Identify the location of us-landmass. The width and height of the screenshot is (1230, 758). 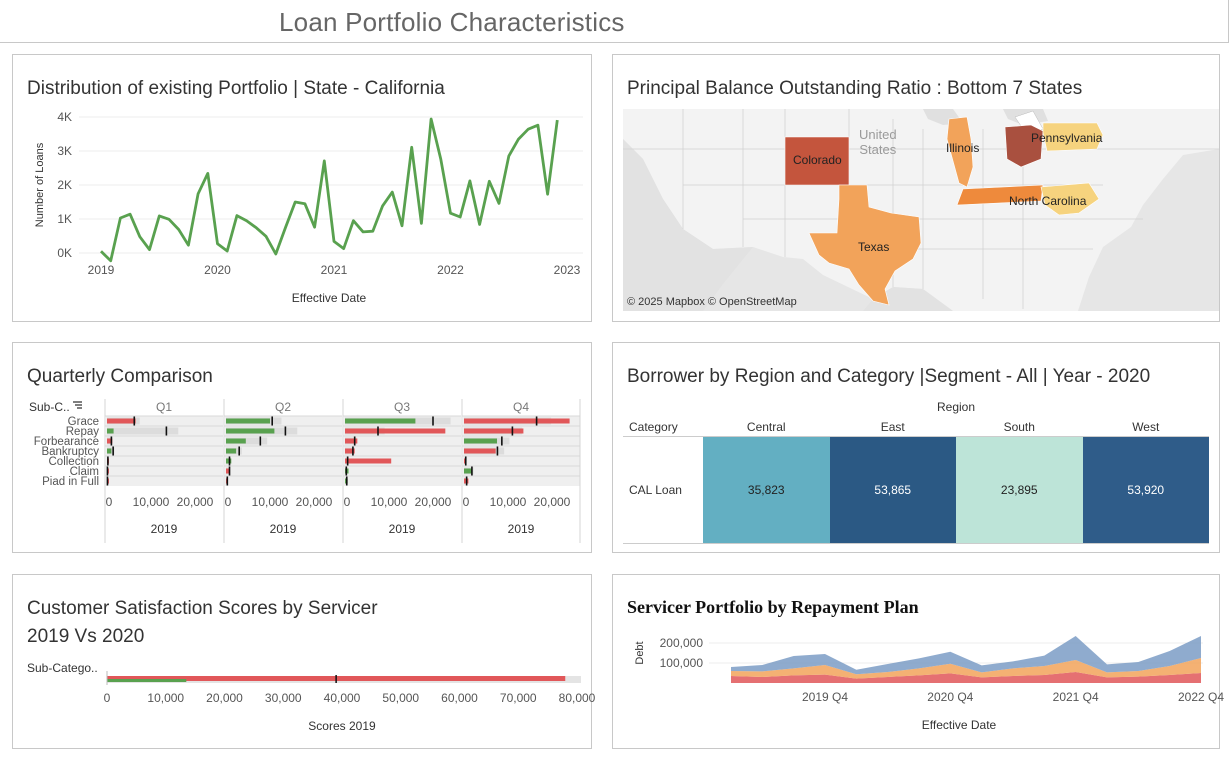
(921, 210).